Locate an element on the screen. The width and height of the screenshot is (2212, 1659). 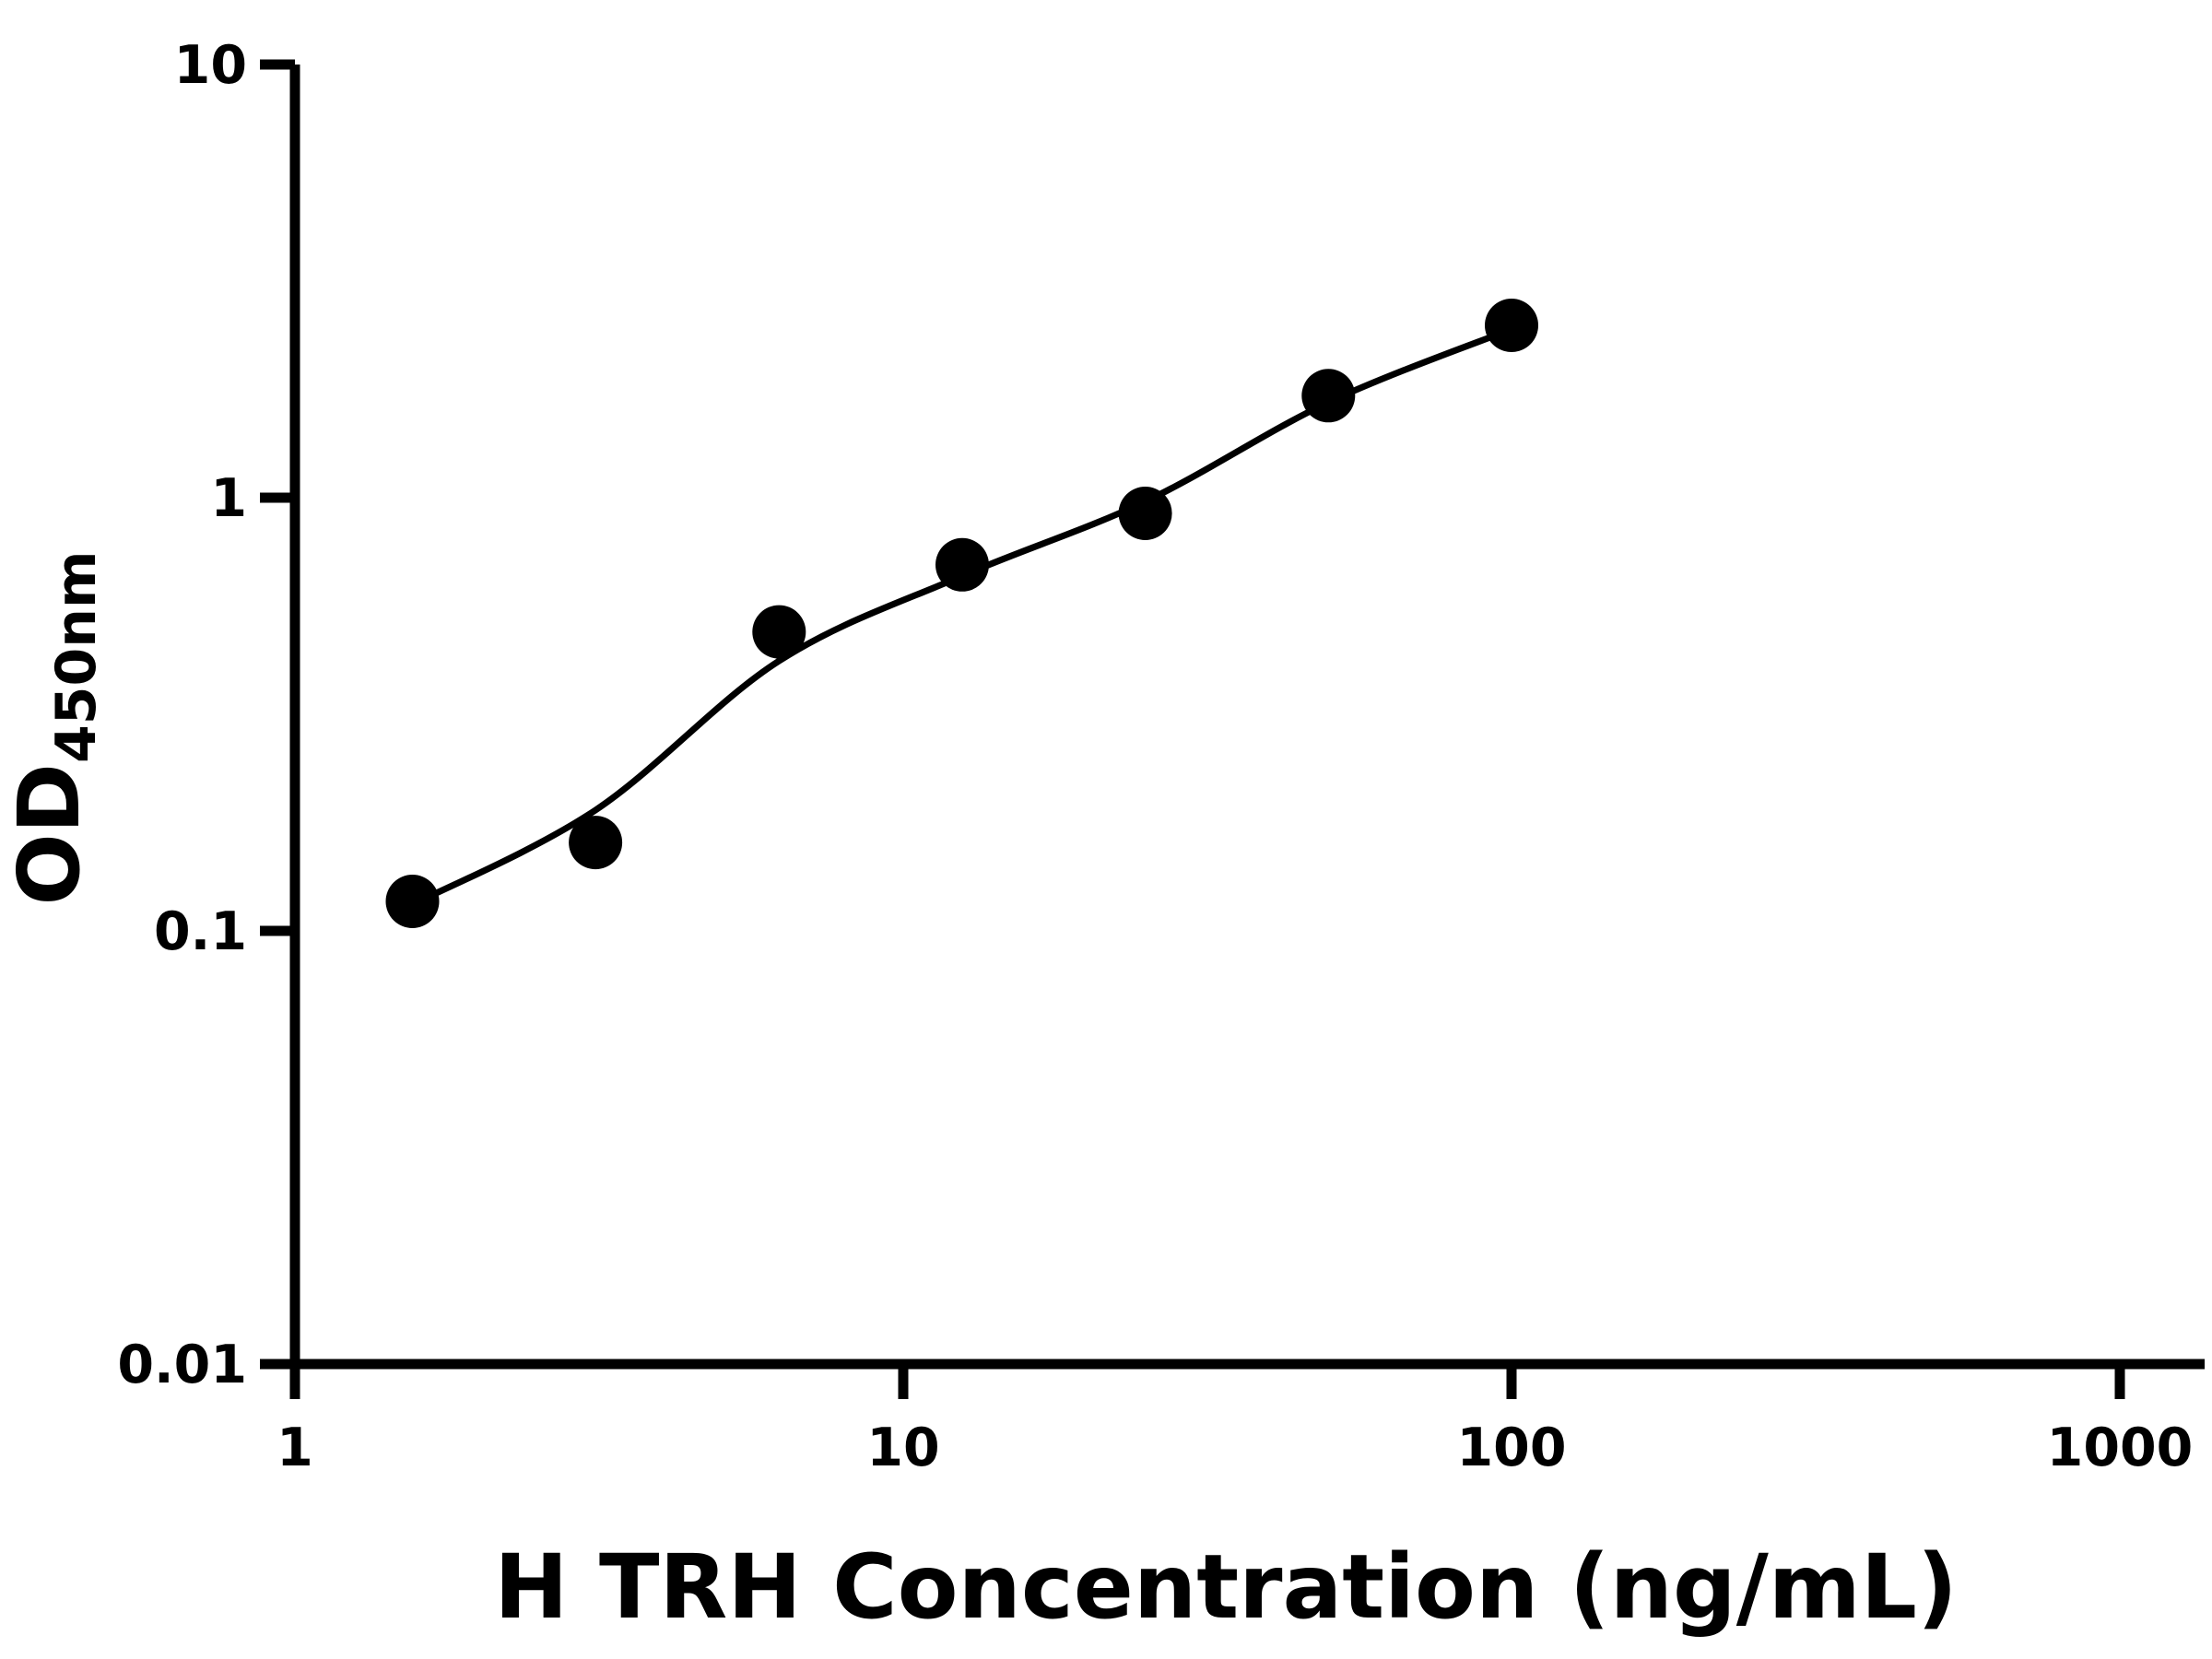
x-tick-label: 1000 is located at coordinates (2120, 1448).